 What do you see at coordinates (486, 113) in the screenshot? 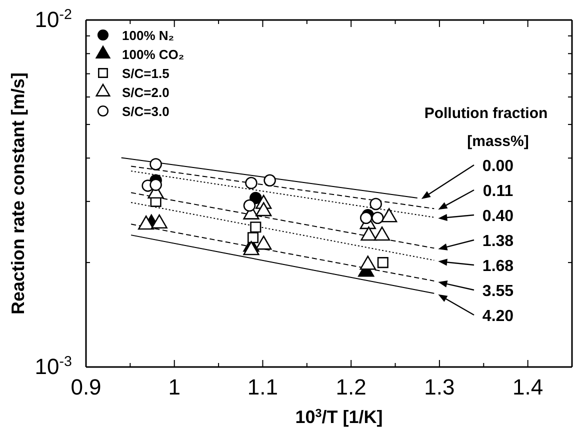
I see `annotation: Pollution fraction` at bounding box center [486, 113].